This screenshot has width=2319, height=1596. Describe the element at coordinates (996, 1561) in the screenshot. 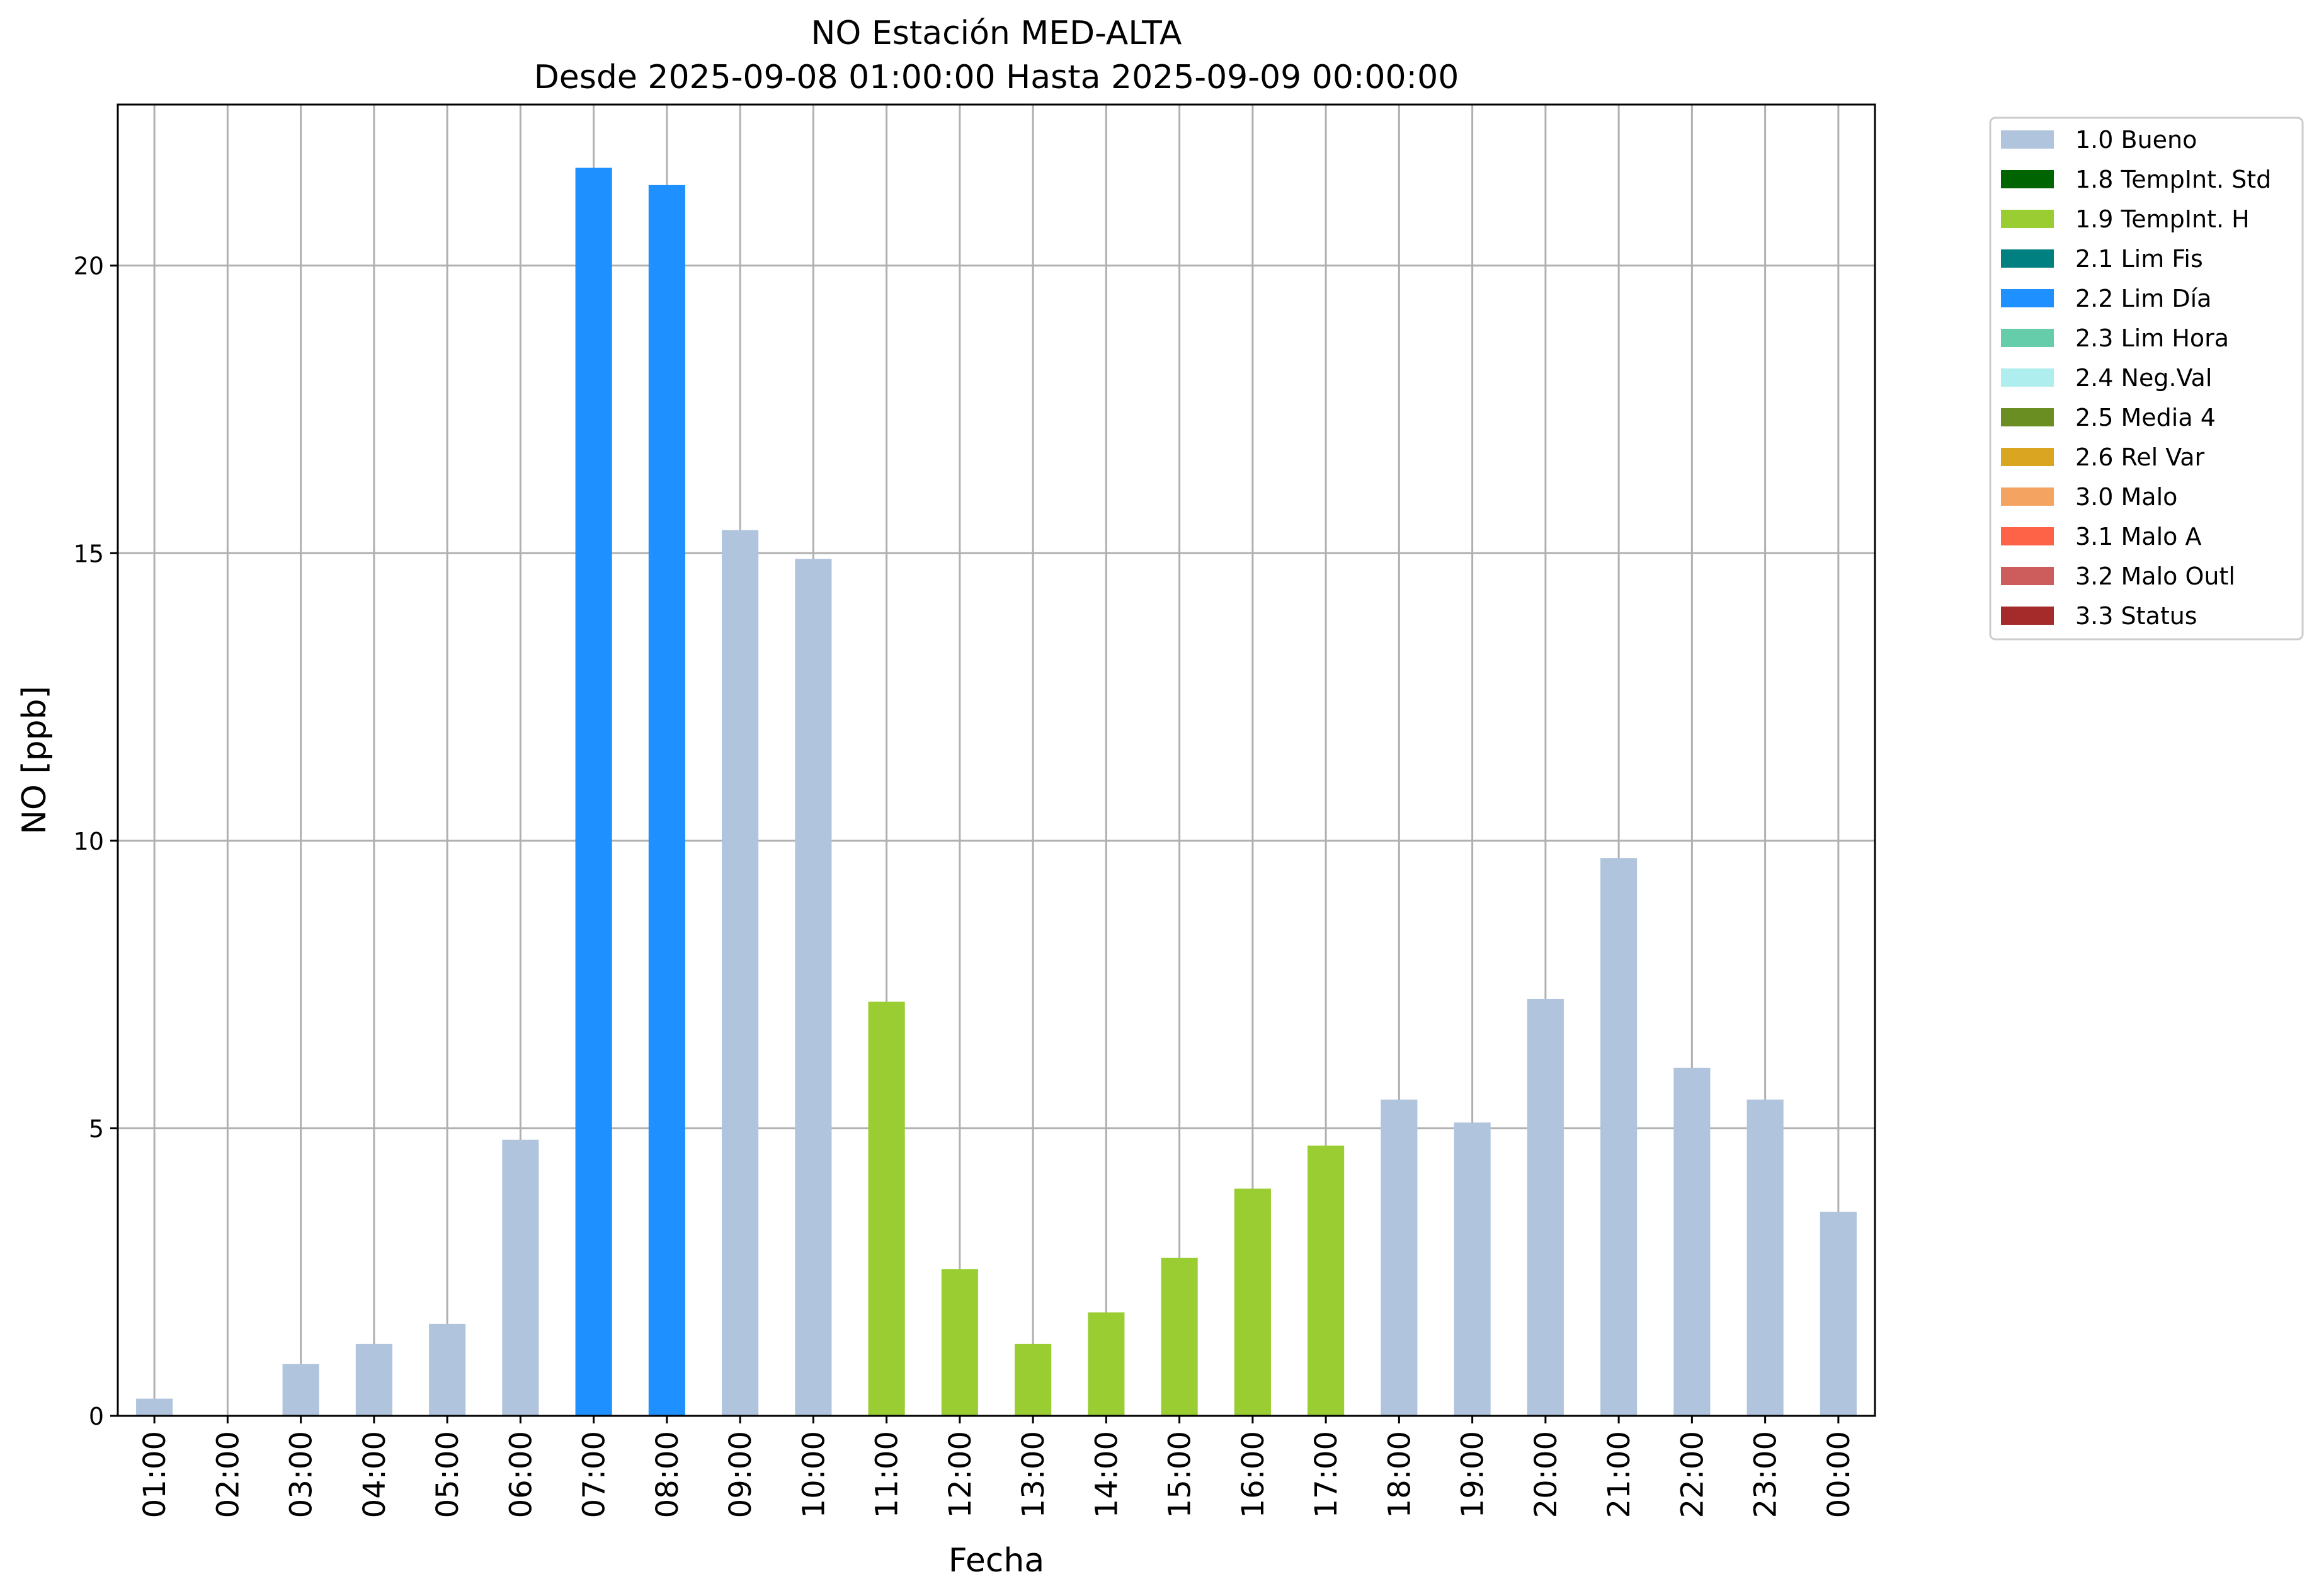

I see `x-axis-label: Fecha` at that location.